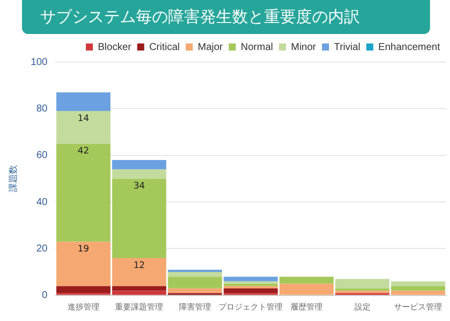 The height and width of the screenshot is (321, 450). I want to click on x-tick-label: プロジェクト管理, so click(250, 307).